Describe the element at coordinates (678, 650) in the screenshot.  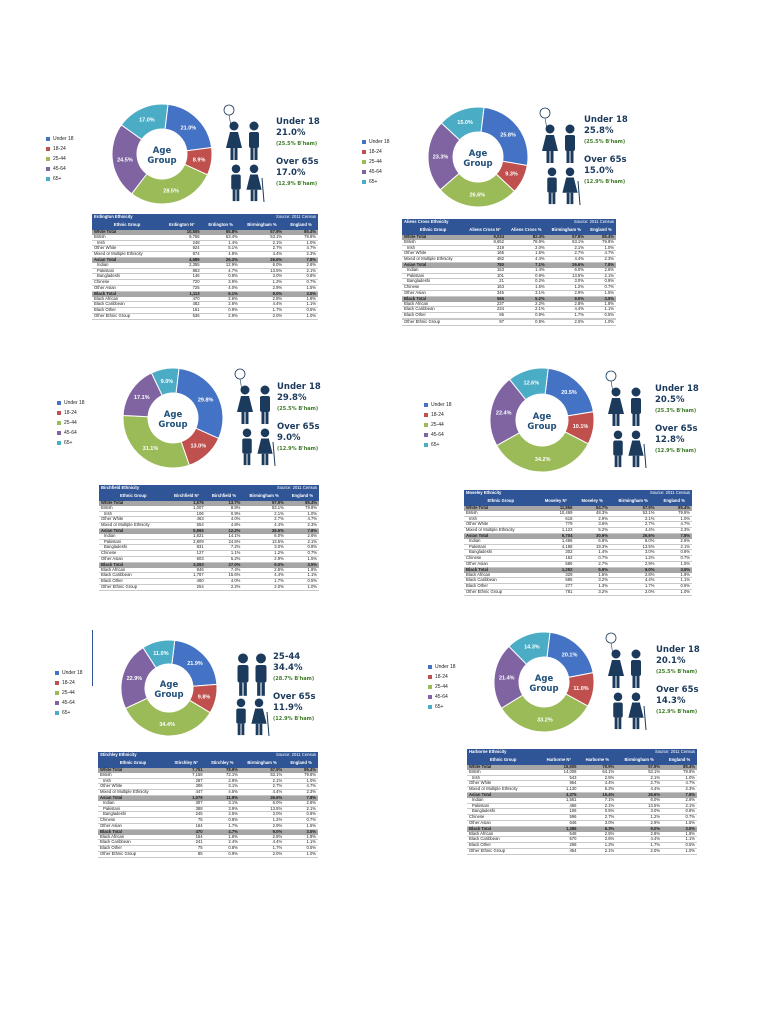
I see `stat-heading: Under 18` at that location.